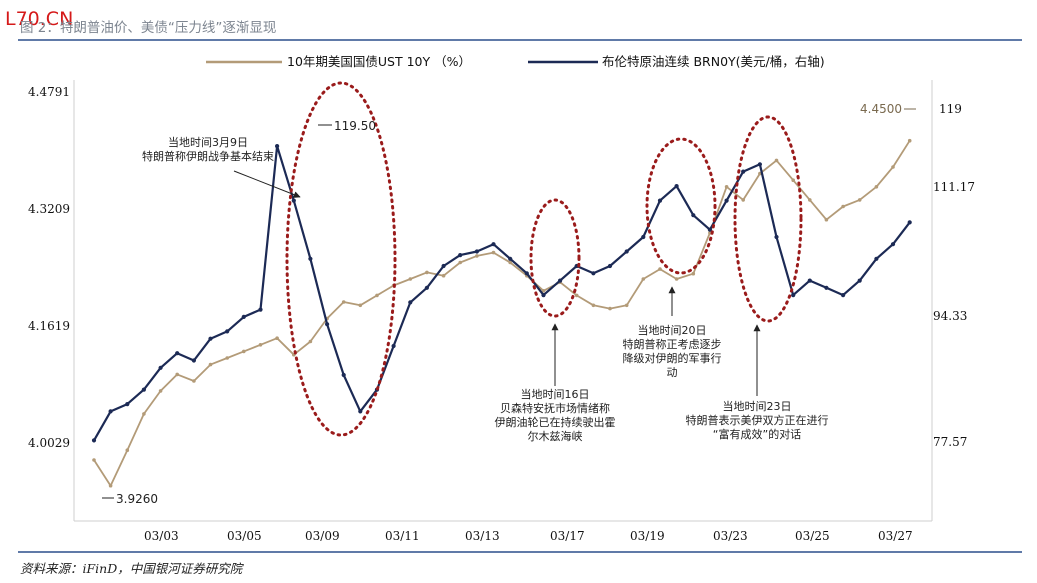 This screenshot has width=1037, height=583. I want to click on x-tick: 03/03, so click(161, 536).